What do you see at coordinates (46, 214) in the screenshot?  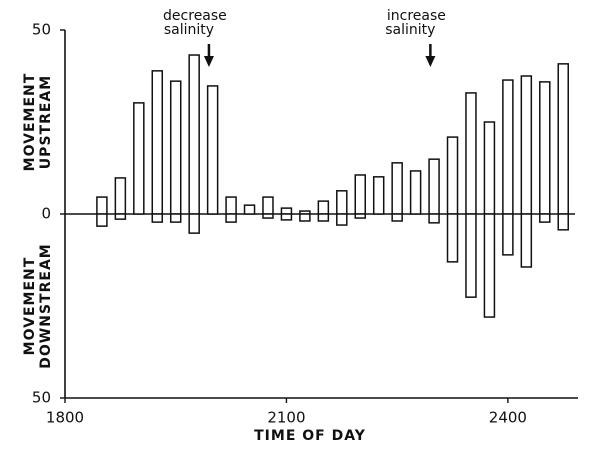 I see `y-tick-label: 0` at bounding box center [46, 214].